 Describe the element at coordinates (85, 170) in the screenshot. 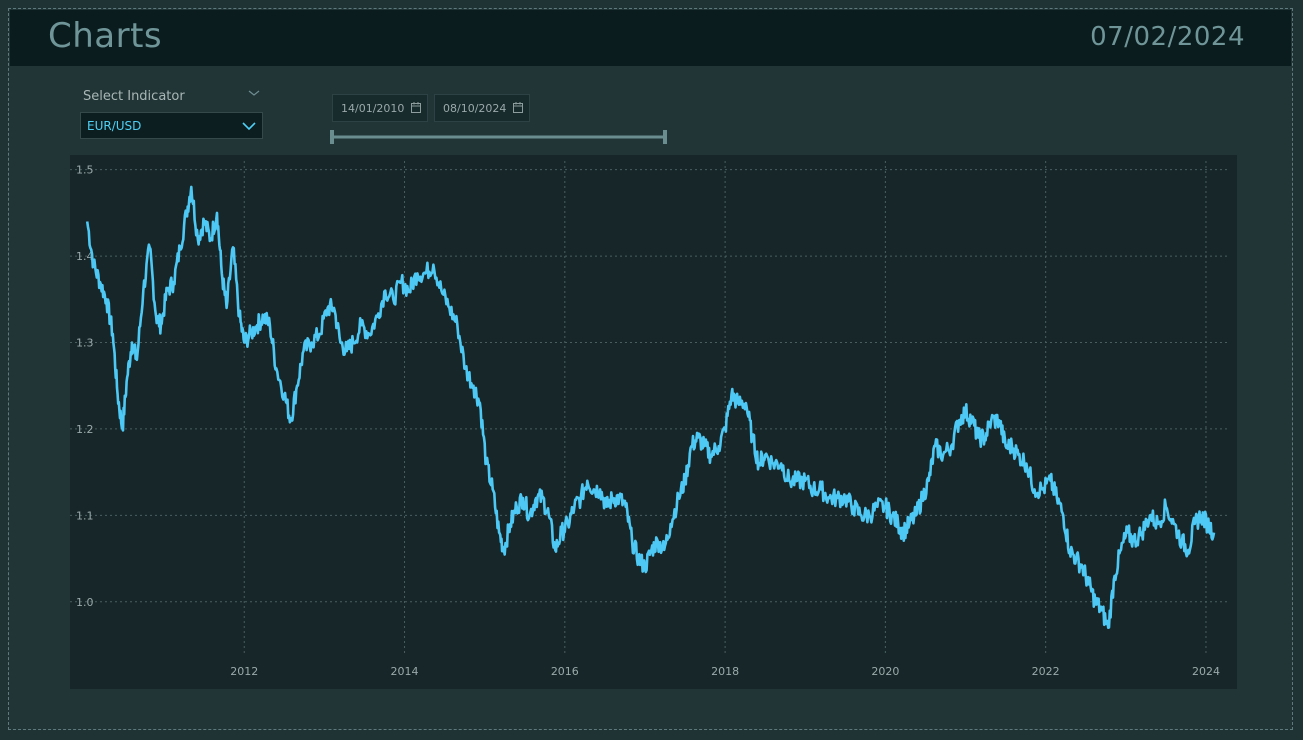

I see `y-tick-label: 1.5` at that location.